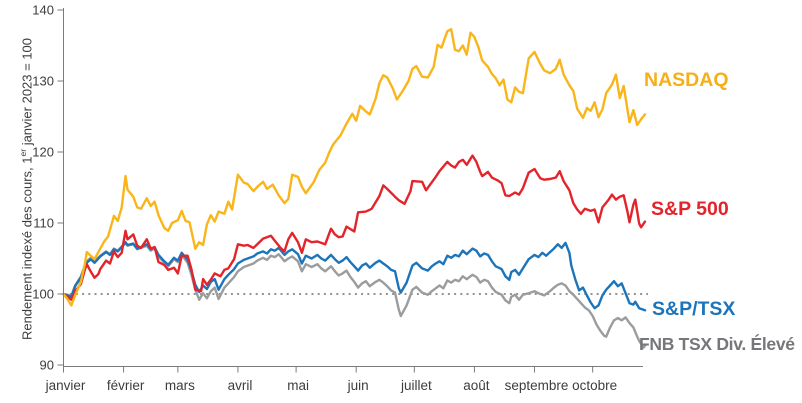  I want to click on y-tick-label-110: 110, so click(43, 223).